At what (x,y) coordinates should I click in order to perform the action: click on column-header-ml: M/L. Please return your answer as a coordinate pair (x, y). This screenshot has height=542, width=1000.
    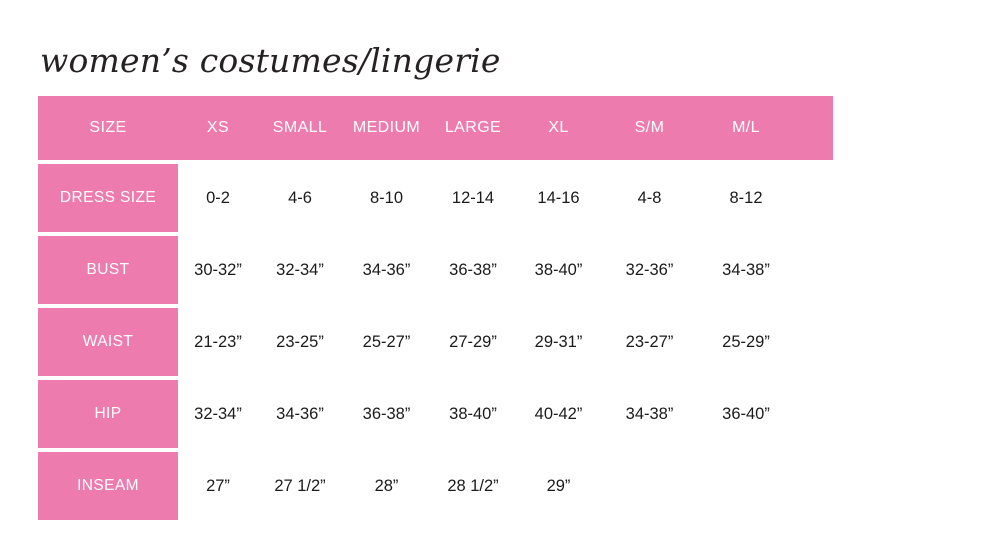
    Looking at the image, I should click on (746, 128).